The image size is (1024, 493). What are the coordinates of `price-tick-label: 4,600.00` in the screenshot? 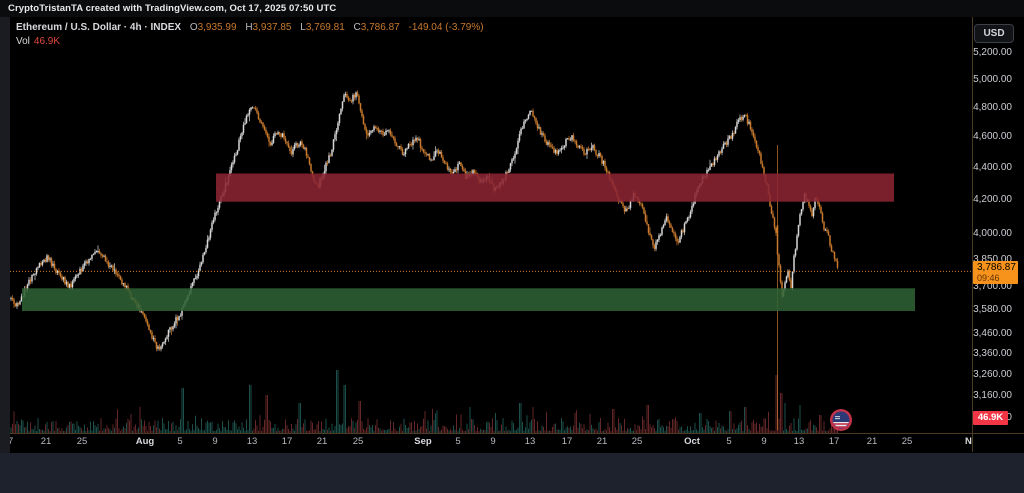 It's located at (992, 136).